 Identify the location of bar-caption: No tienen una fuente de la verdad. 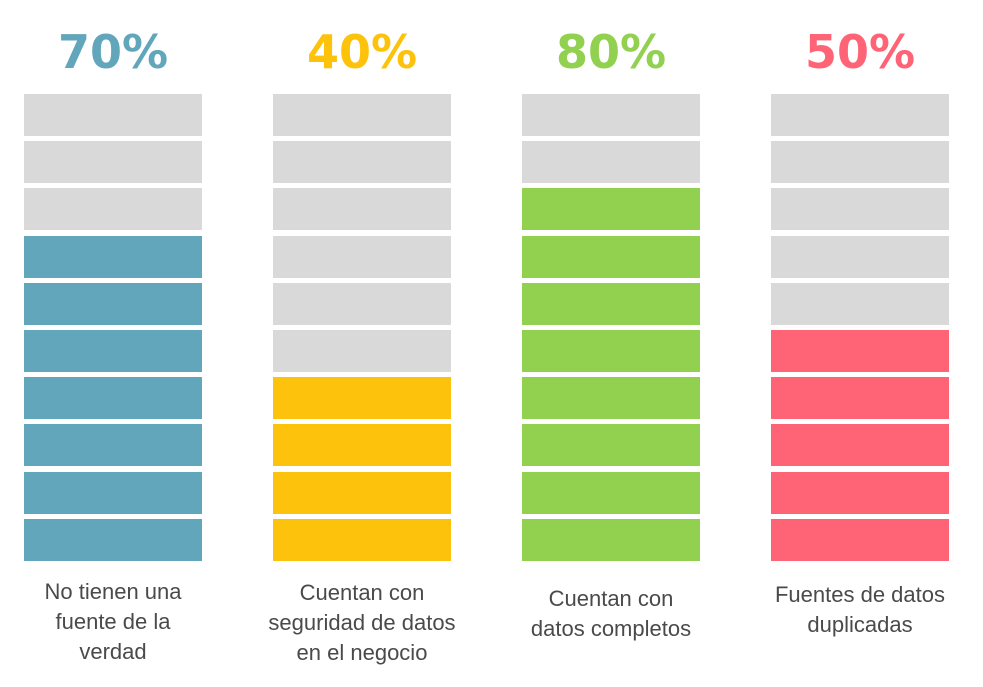
(113, 621).